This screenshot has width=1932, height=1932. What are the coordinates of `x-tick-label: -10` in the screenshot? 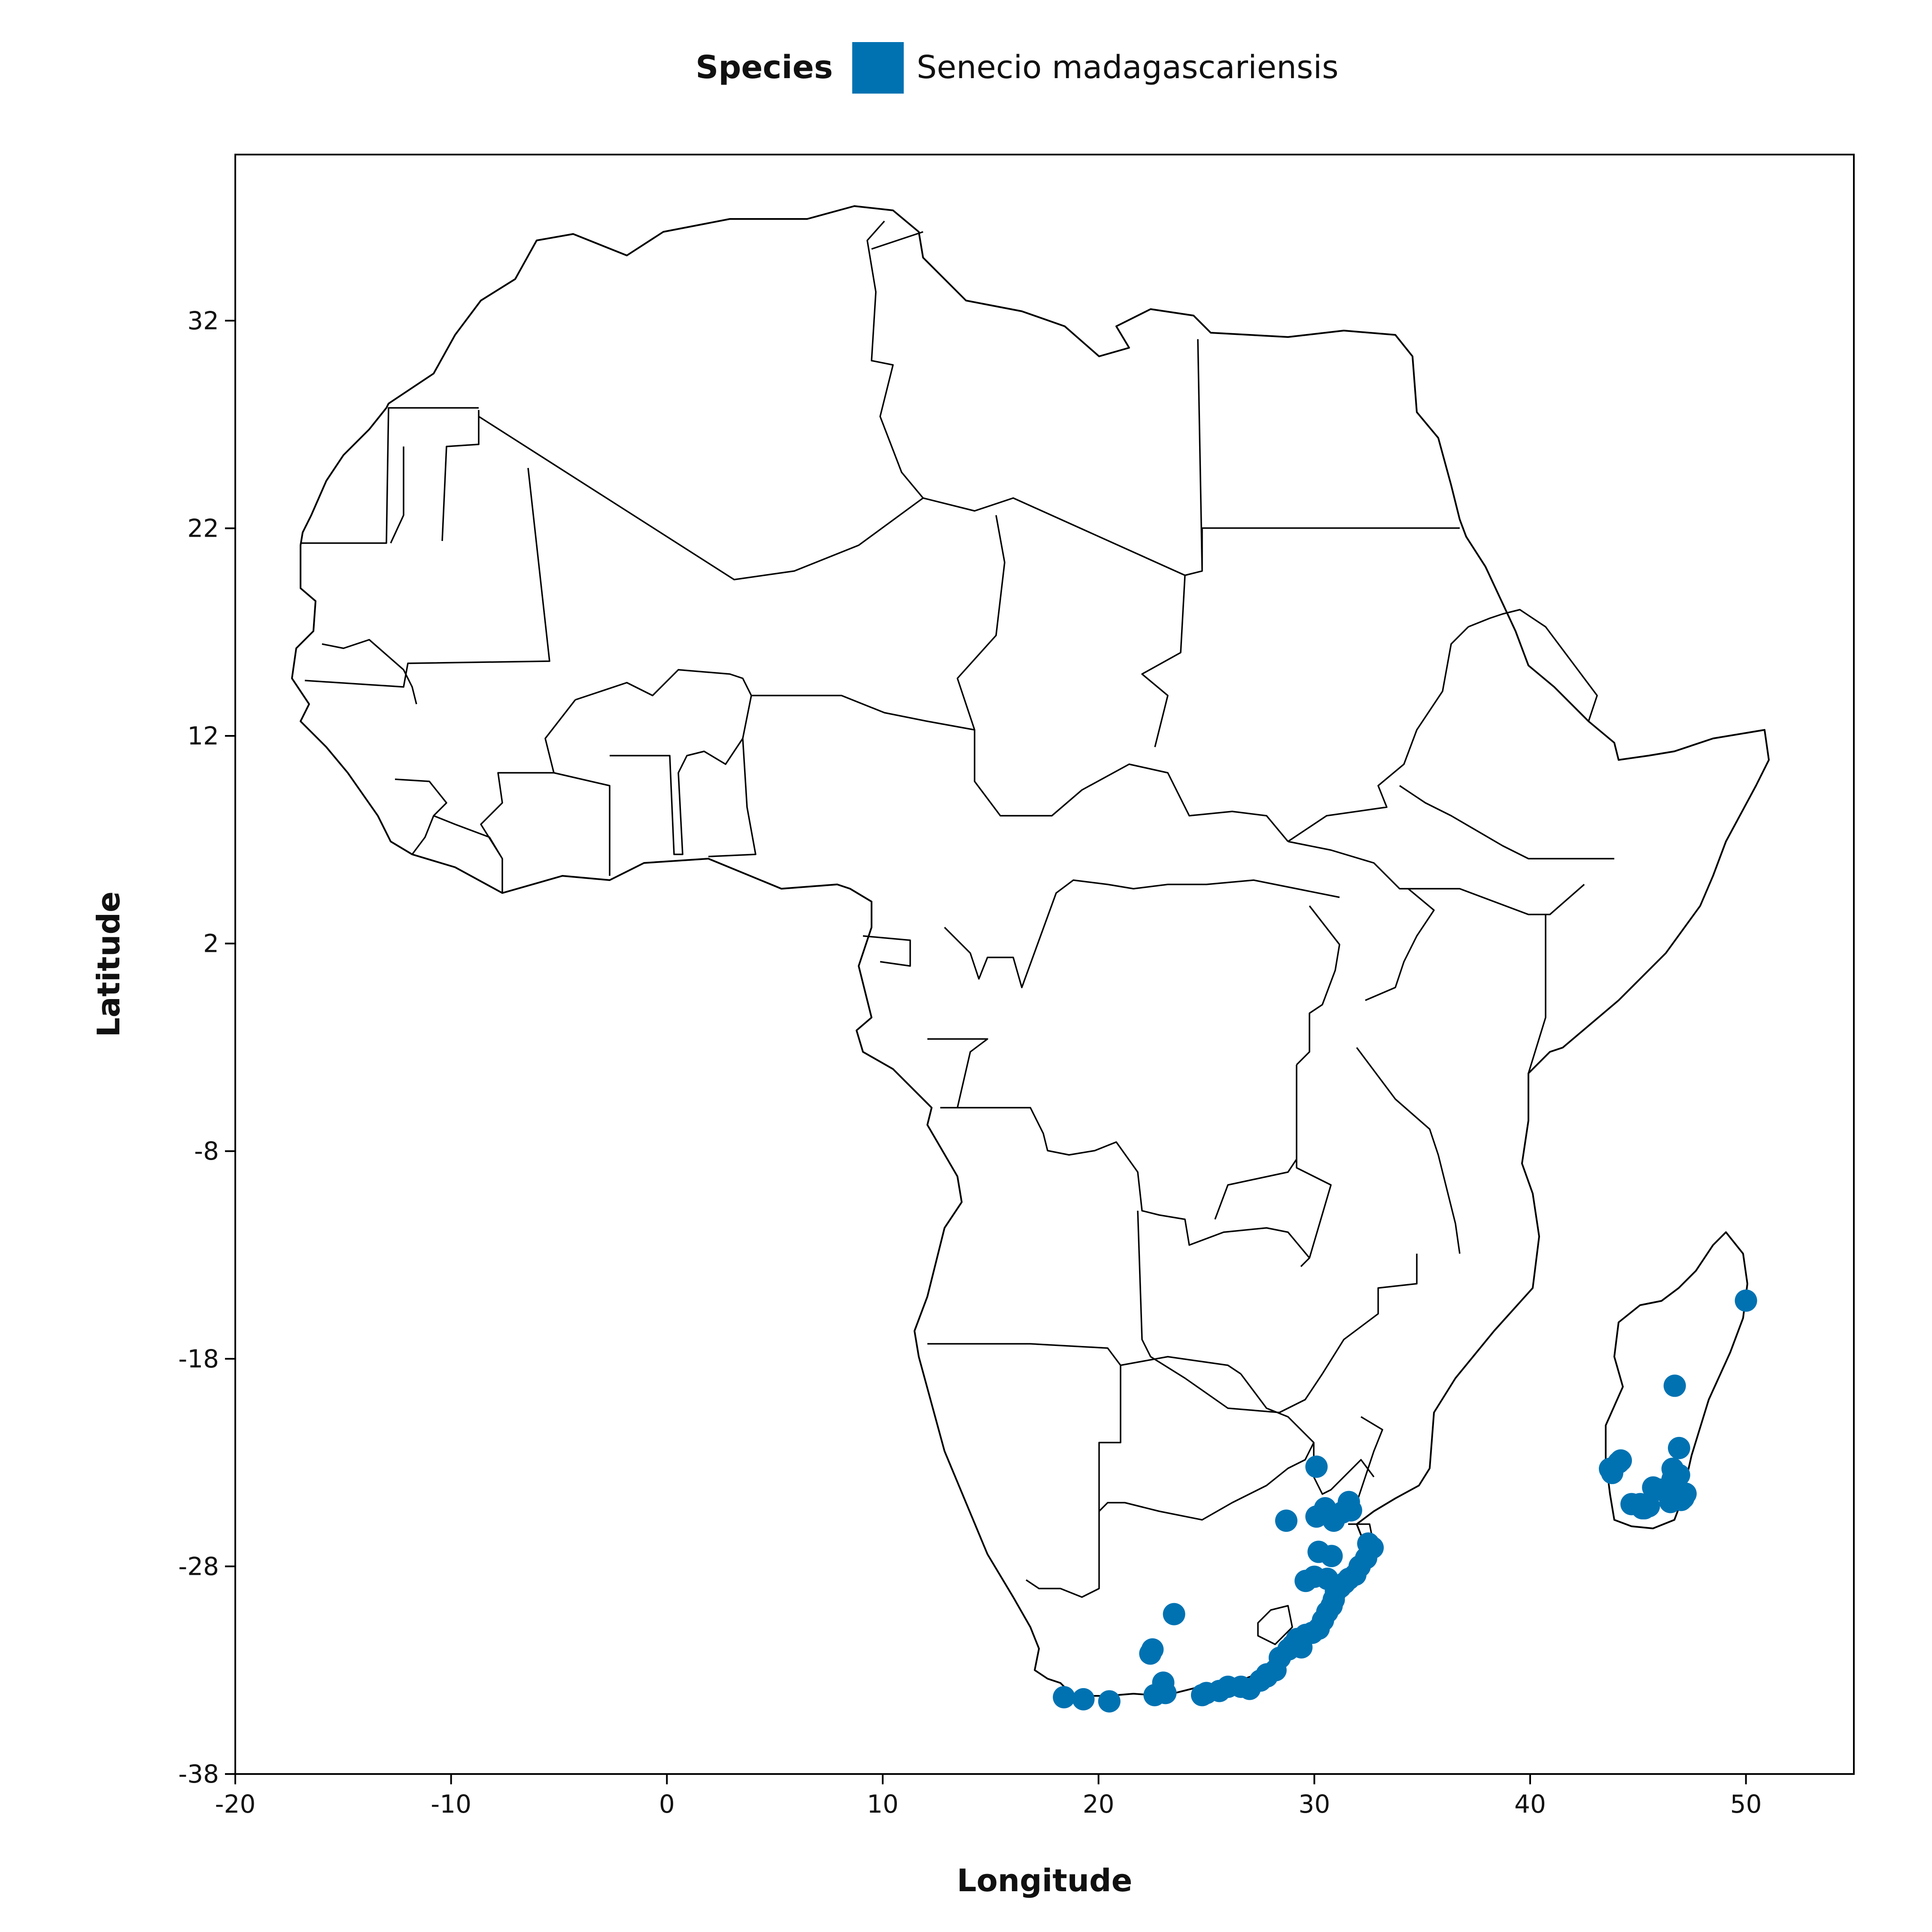 It's located at (451, 1804).